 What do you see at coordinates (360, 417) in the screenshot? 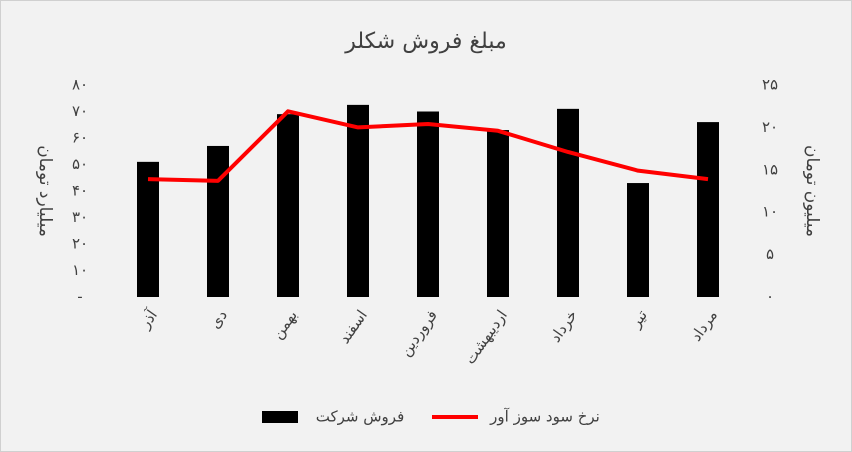
I see `legend-label: فروش شرکت` at bounding box center [360, 417].